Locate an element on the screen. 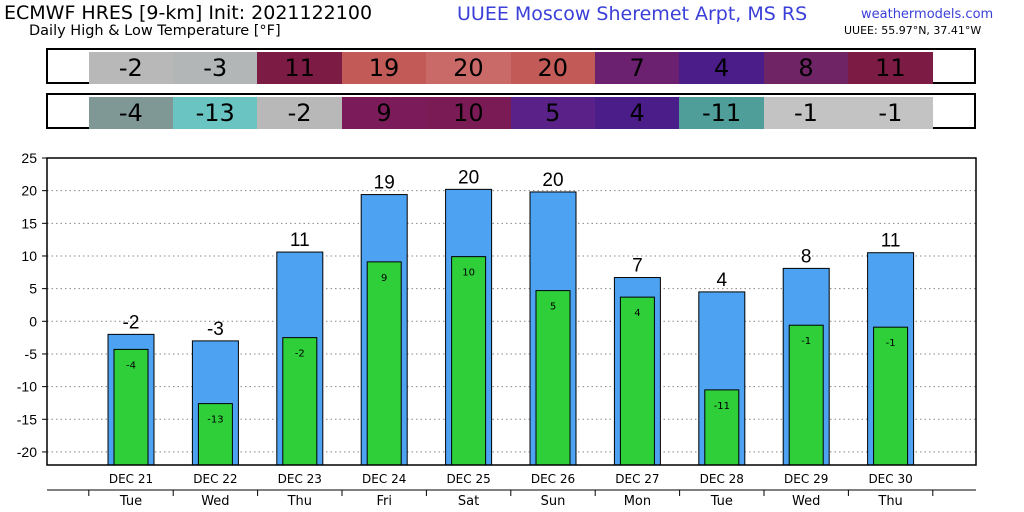 The image size is (1024, 512). low-temp-cell: 5 is located at coordinates (552, 113).